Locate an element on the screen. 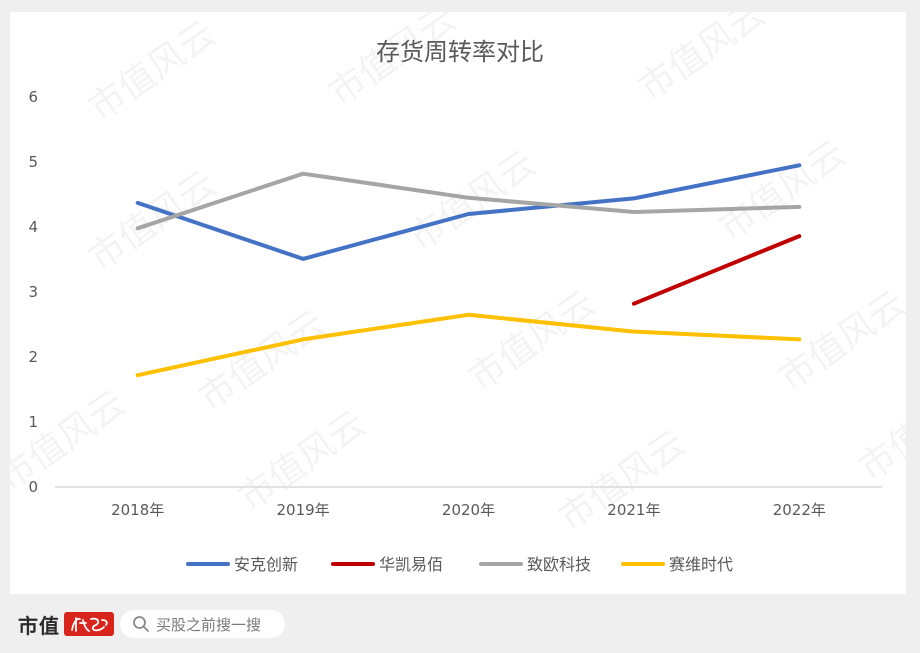  legend-item: 安克创新 is located at coordinates (242, 564).